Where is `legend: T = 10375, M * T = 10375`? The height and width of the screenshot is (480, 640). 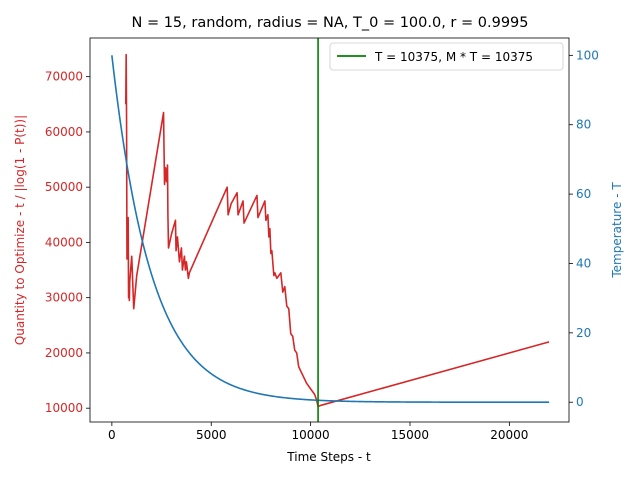 legend: T = 10375, M * T = 10375 is located at coordinates (446, 56).